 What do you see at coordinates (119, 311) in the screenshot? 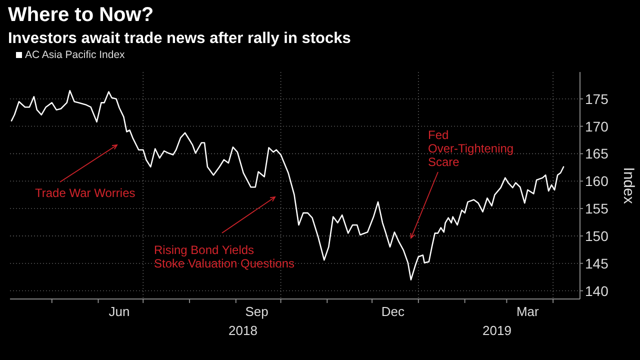
I see `x-tick-label: Jun` at bounding box center [119, 311].